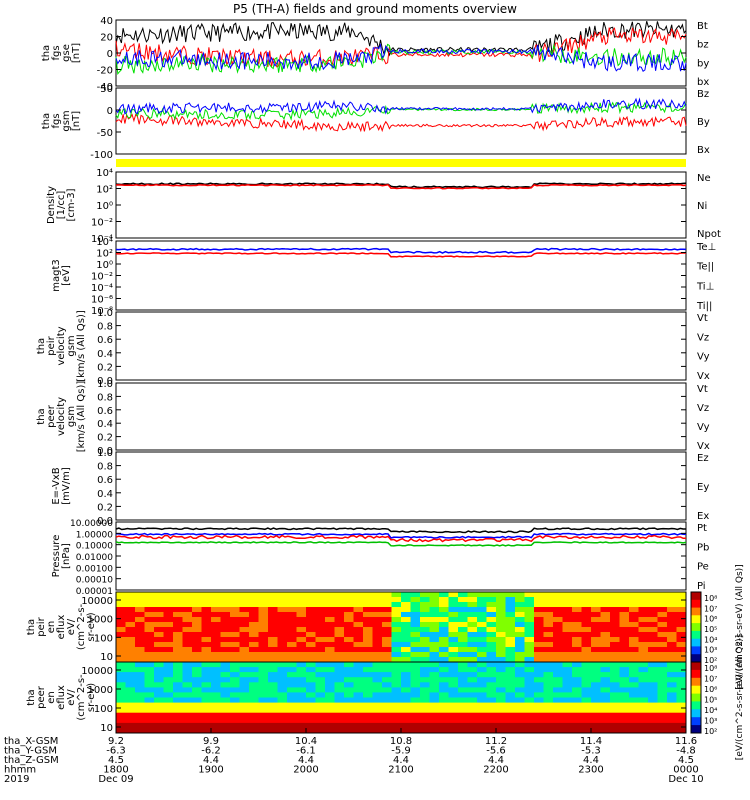 This screenshot has height=800, width=750. Describe the element at coordinates (56, 556) in the screenshot. I see `svg-text: Pressure` at that location.